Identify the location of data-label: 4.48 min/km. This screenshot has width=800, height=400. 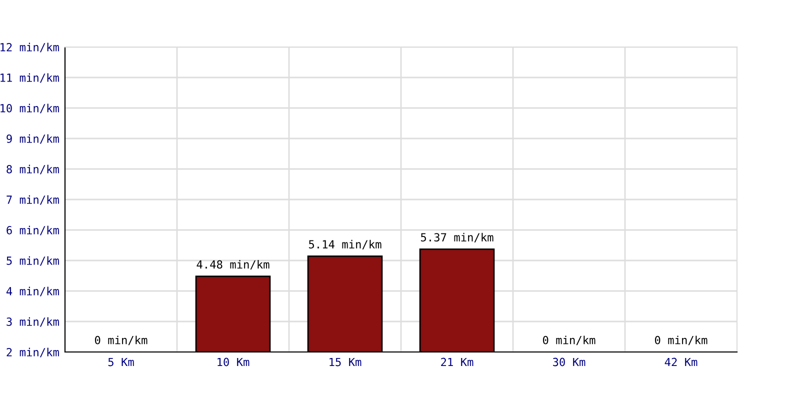
(233, 265).